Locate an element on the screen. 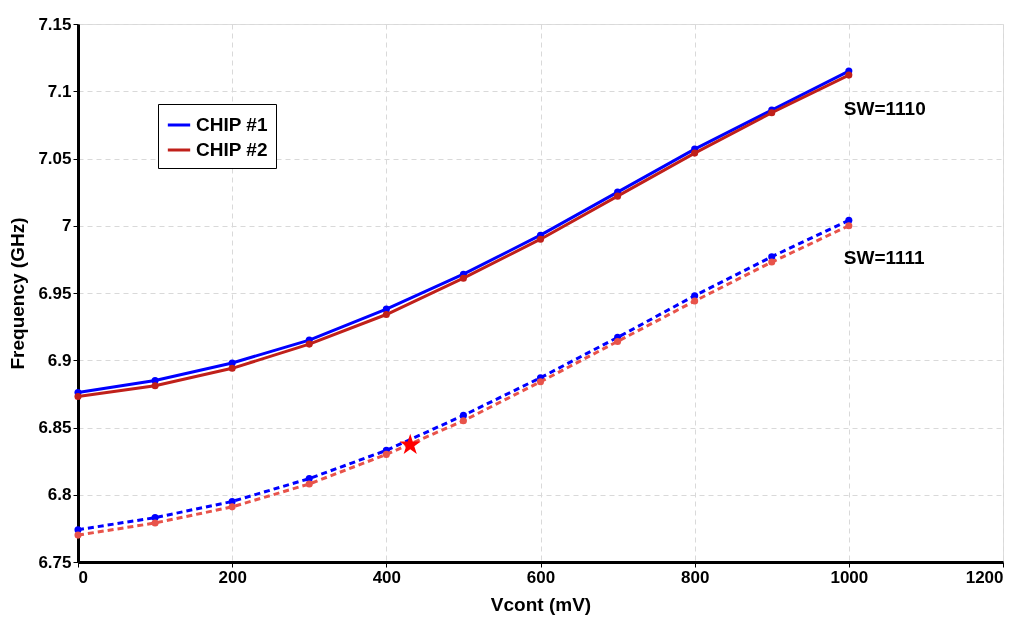 This screenshot has width=1029, height=622. x-tick-label: 200 is located at coordinates (232, 577).